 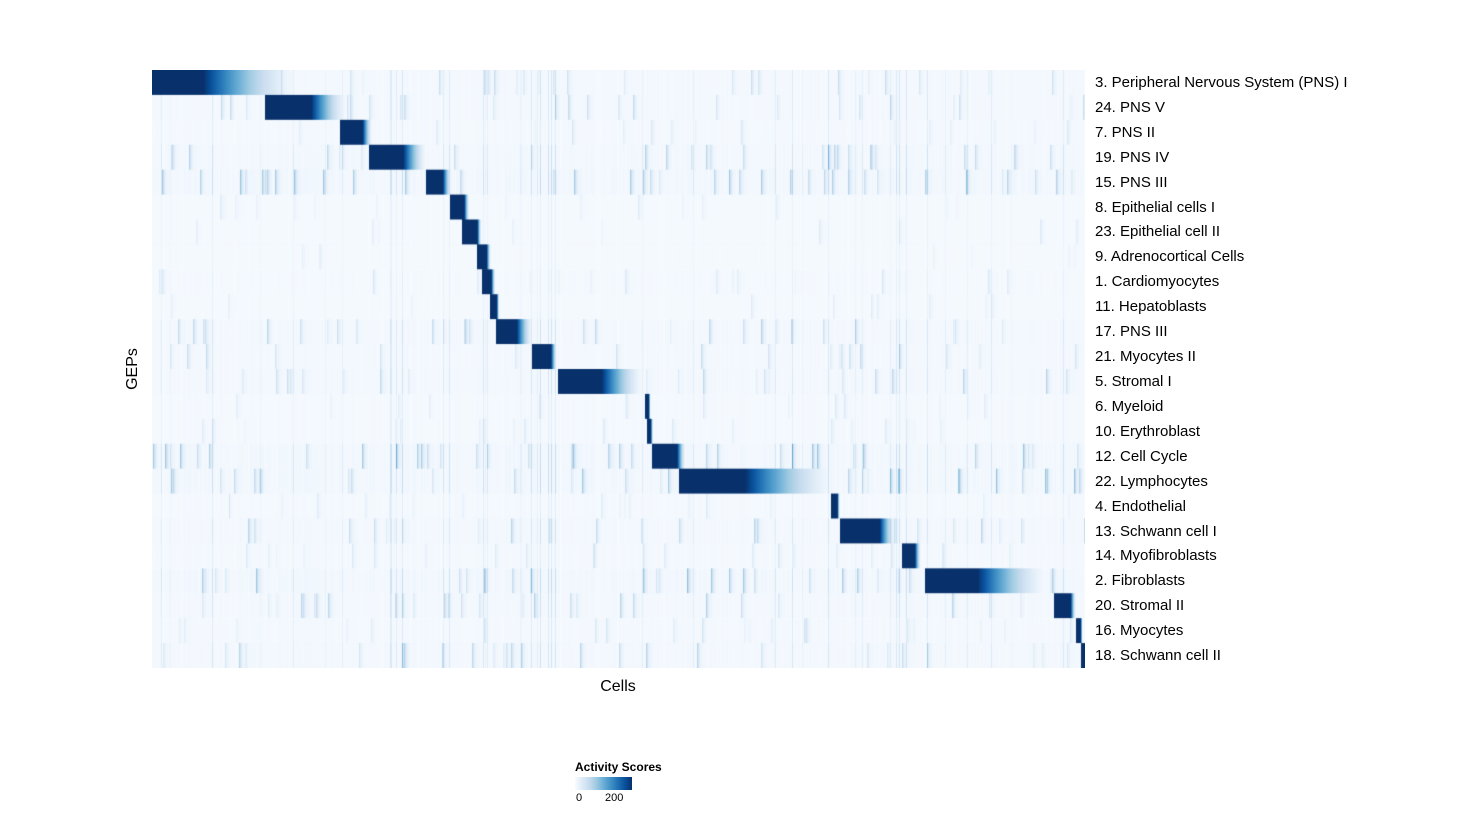 What do you see at coordinates (1133, 382) in the screenshot?
I see `row-label: 5. Stromal I` at bounding box center [1133, 382].